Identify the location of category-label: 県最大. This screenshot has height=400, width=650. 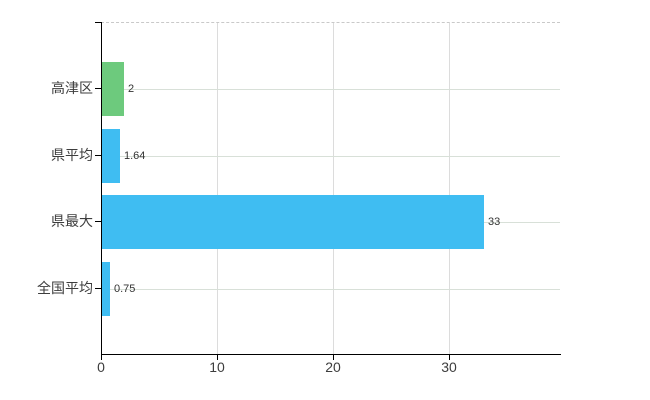
(72, 221).